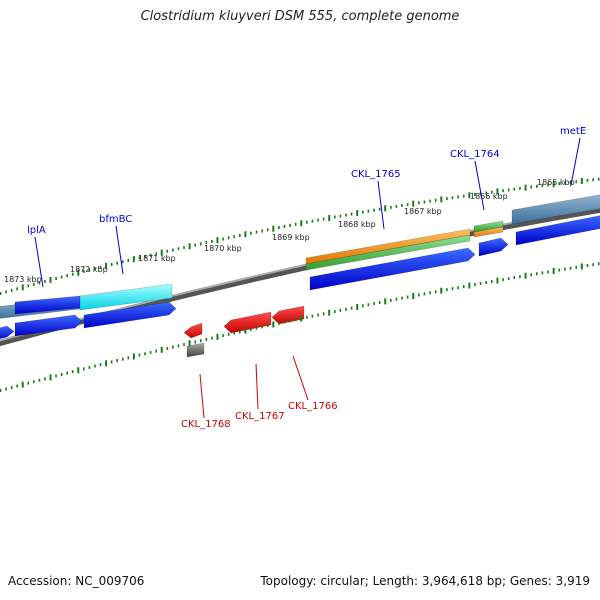 This screenshot has height=600, width=600. I want to click on gene-label-reverse: CKL_1767, so click(260, 416).